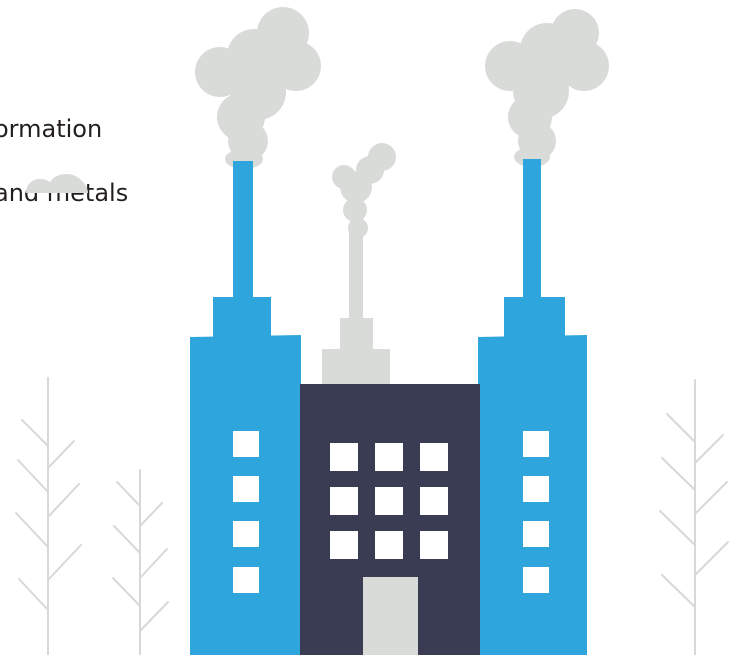  Describe the element at coordinates (364, 190) in the screenshot. I see `middle-smoke-icon` at that location.